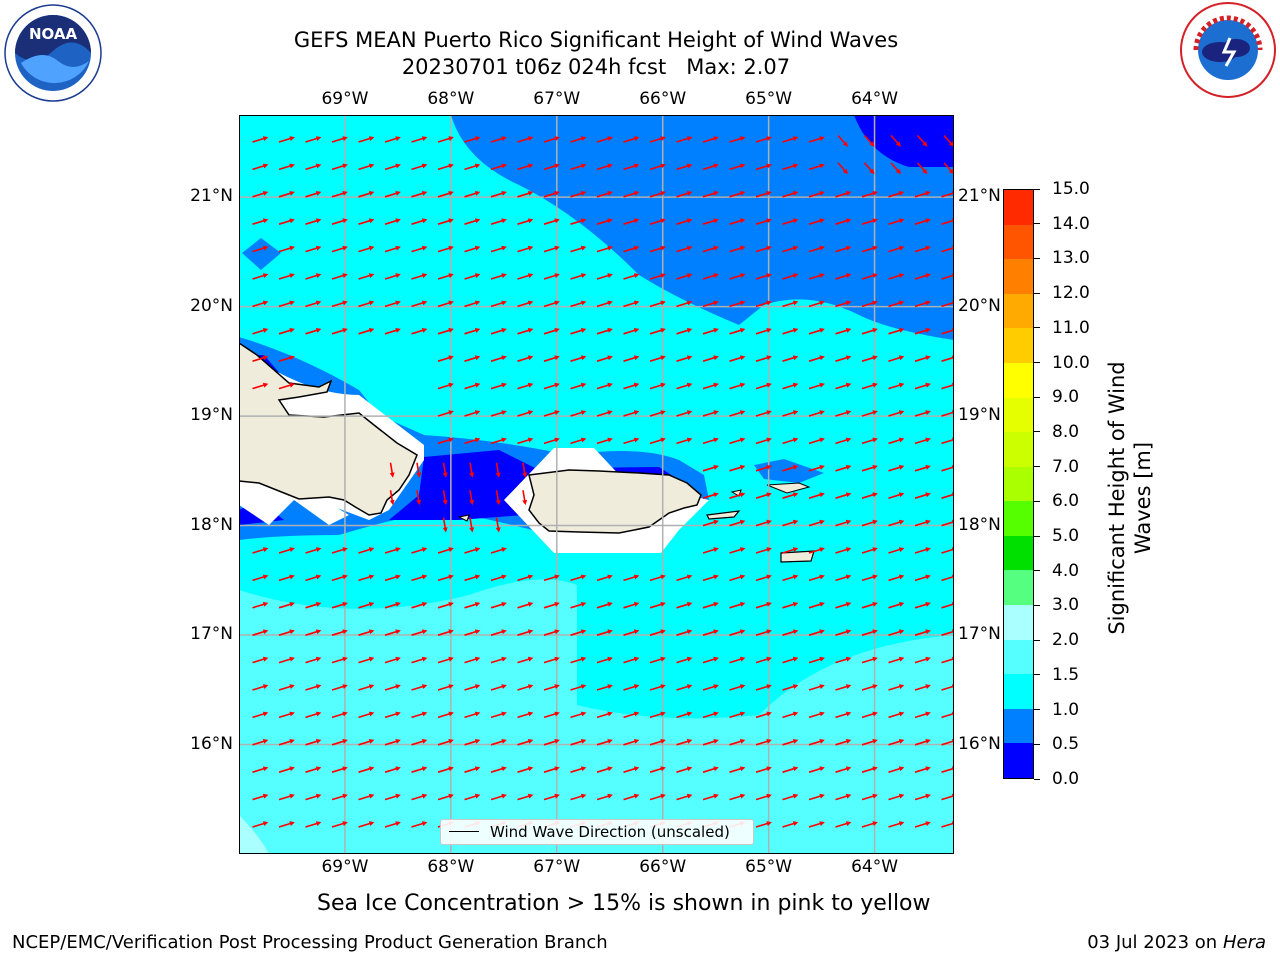  I want to click on masked-area-hispaniola-south, so click(294, 502).